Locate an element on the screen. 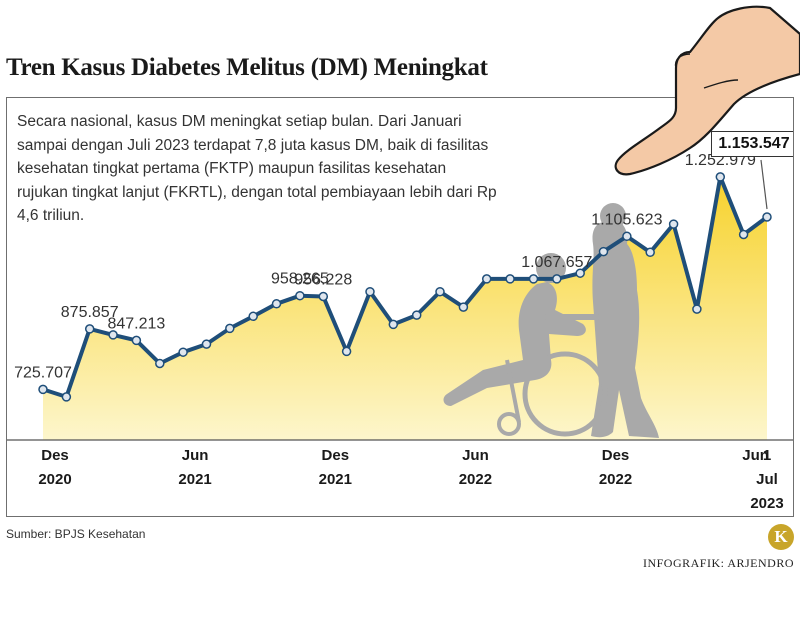 The height and width of the screenshot is (634, 800). data-label: 956.228 is located at coordinates (323, 280).